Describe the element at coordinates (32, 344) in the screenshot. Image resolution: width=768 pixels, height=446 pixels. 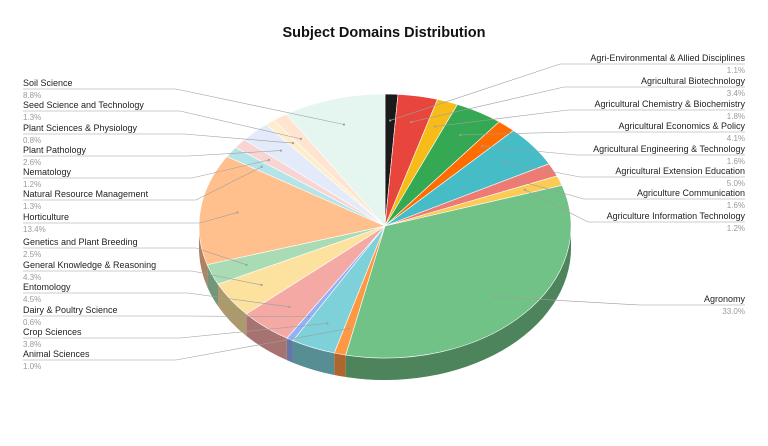
I see `slice-pct-crop-sciences: 3.8%` at that location.